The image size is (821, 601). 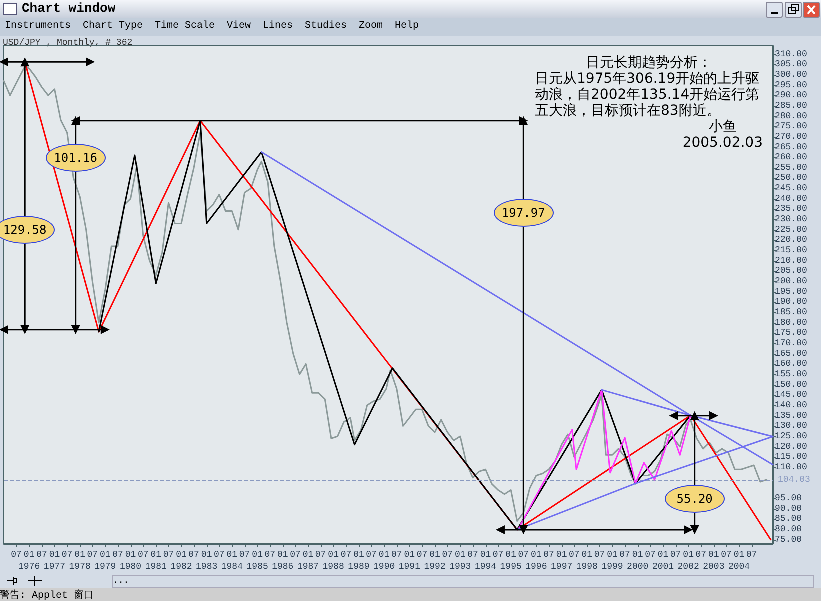 I want to click on y-tick-label: 175.00, so click(x=791, y=333).